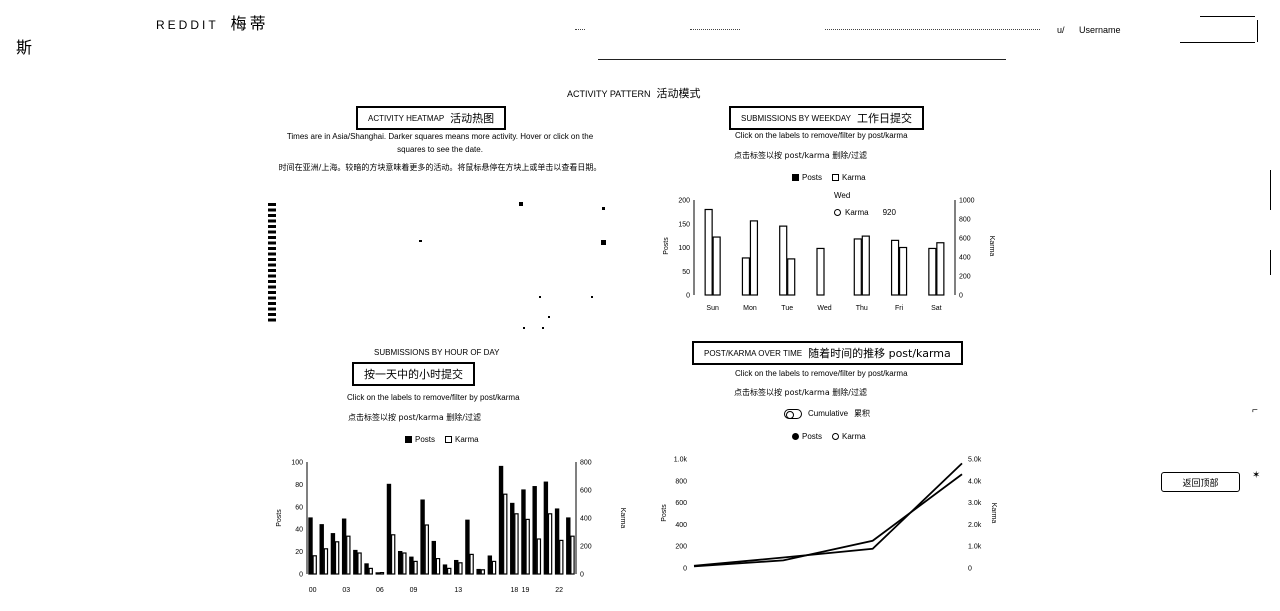 The width and height of the screenshot is (1280, 611). Describe the element at coordinates (1061, 30) in the screenshot. I see `user-prefix: u/` at that location.